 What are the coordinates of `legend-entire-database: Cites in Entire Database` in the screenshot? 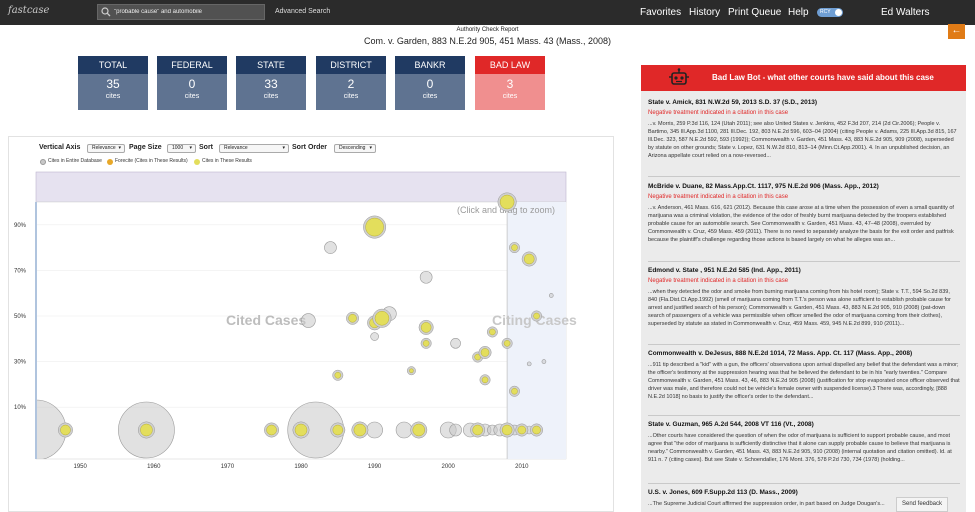 It's located at (75, 161).